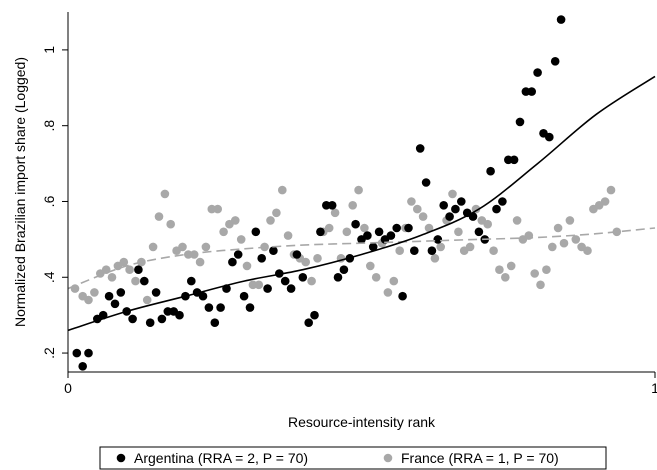 This screenshot has height=470, width=657. What do you see at coordinates (361, 258) in the screenshot?
I see `fit-line-france` at bounding box center [361, 258].